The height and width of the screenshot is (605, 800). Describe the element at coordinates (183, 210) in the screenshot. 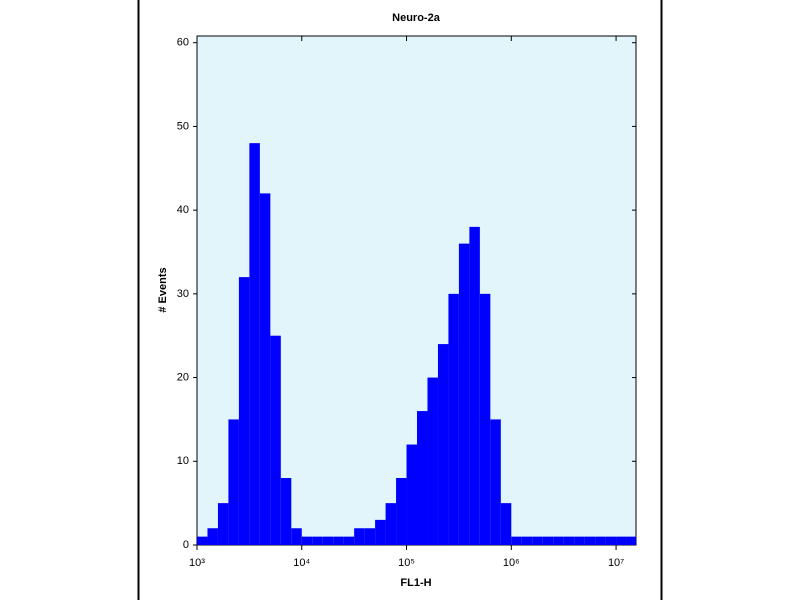

I see `y-tick-label: 40` at that location.